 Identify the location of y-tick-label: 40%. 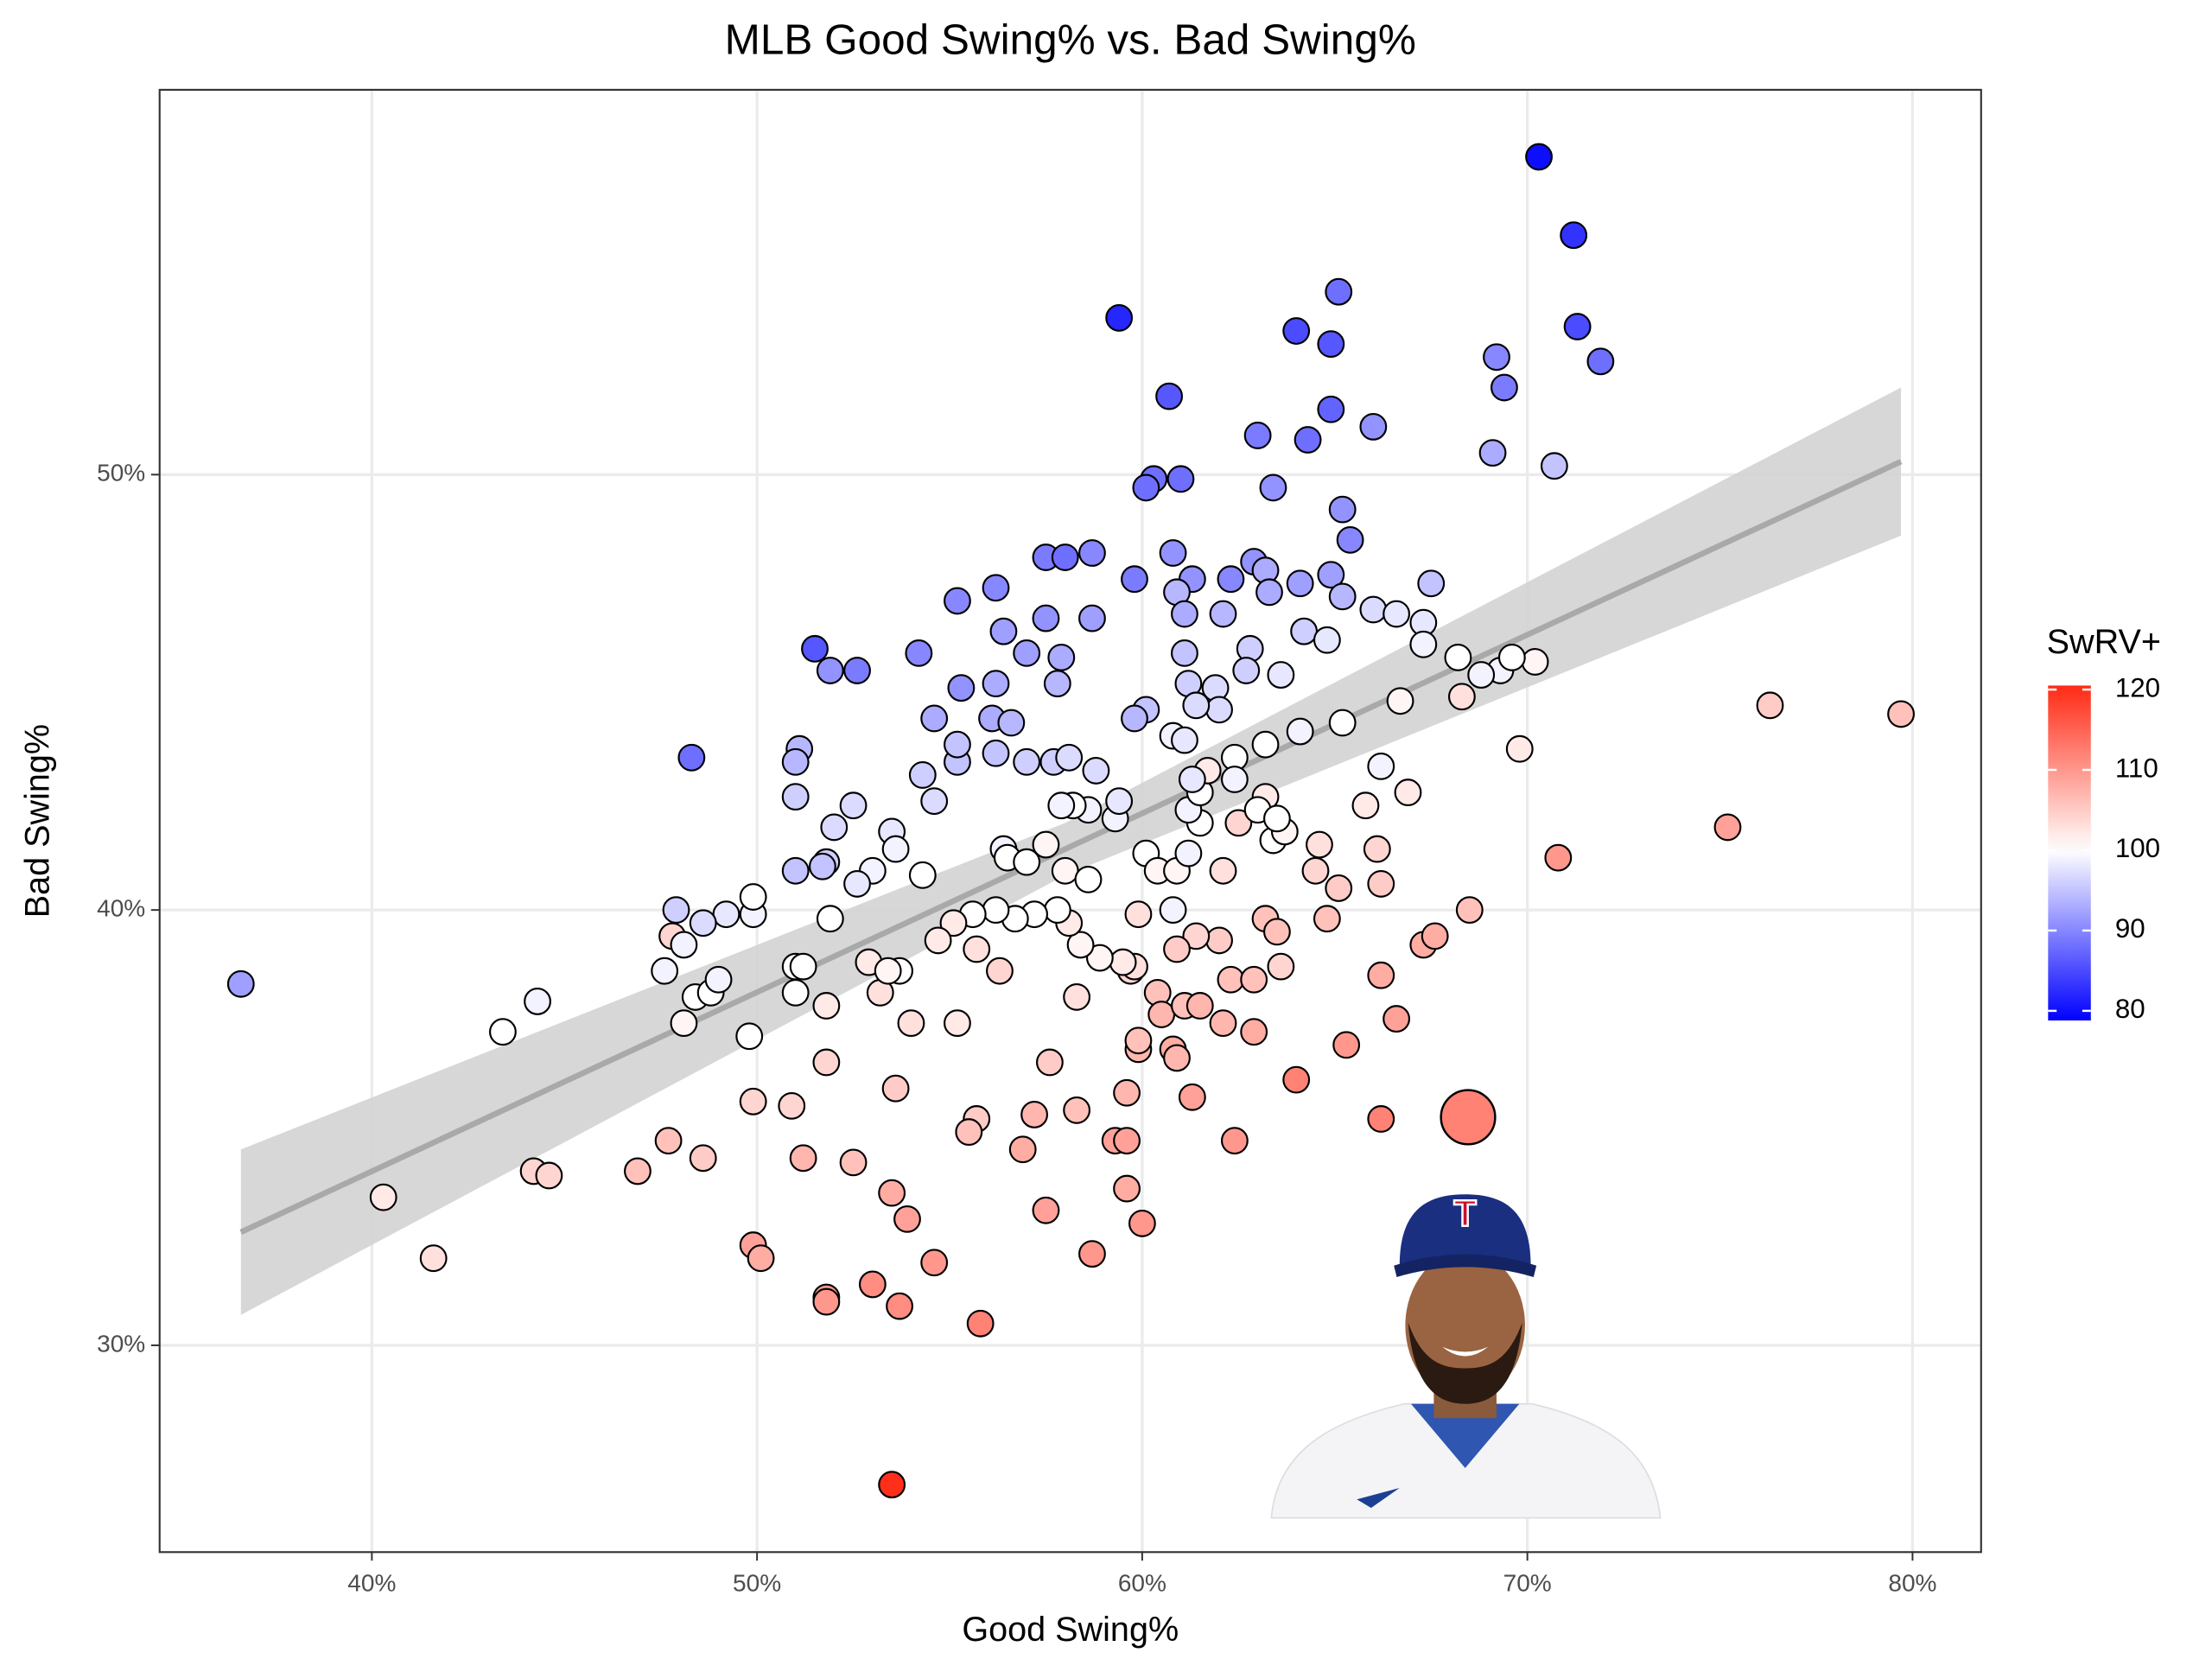
(121, 909).